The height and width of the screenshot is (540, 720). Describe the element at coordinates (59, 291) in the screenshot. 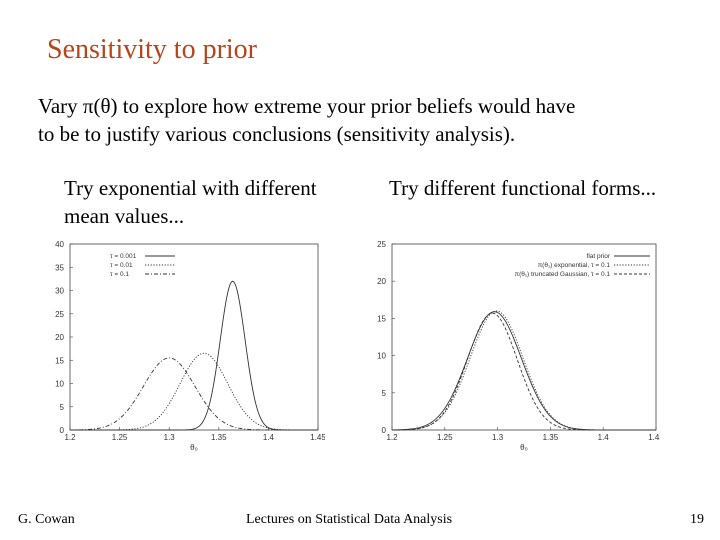

I see `y-tick-label: 30` at that location.